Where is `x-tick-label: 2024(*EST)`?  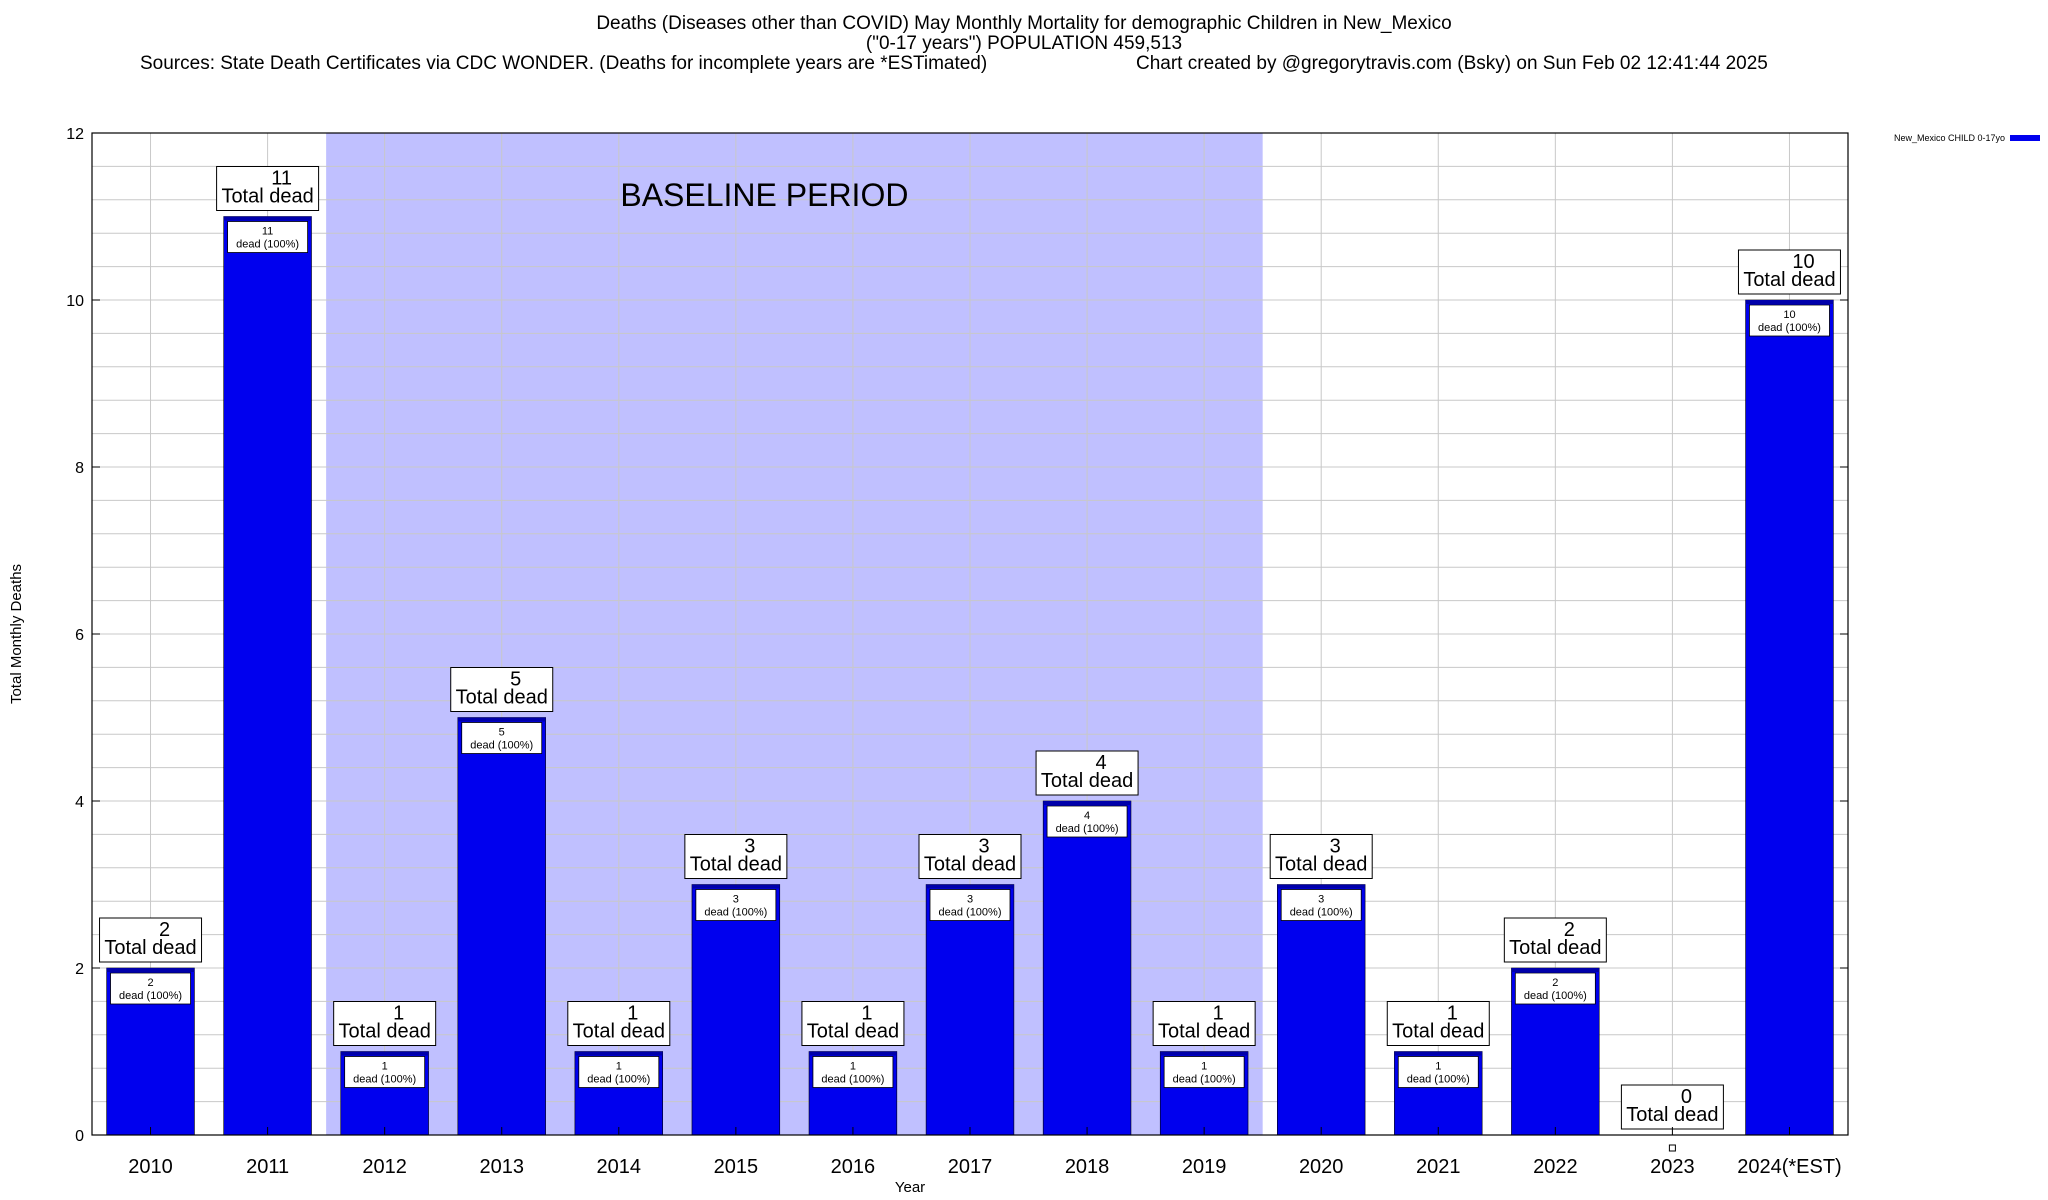
x-tick-label: 2024(*EST) is located at coordinates (1789, 1167).